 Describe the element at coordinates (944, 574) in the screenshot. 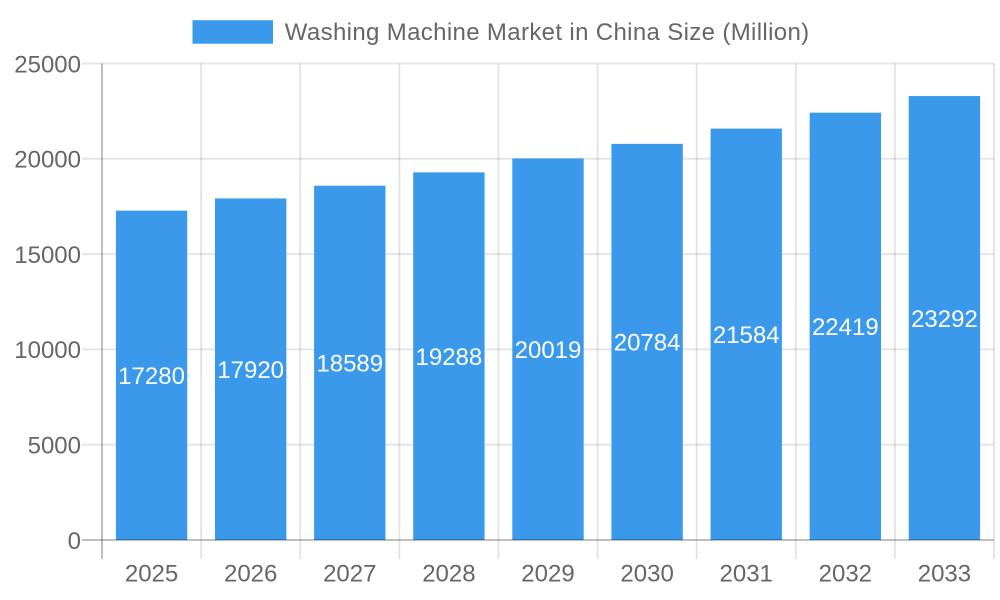

I see `svg-text: 2033` at that location.